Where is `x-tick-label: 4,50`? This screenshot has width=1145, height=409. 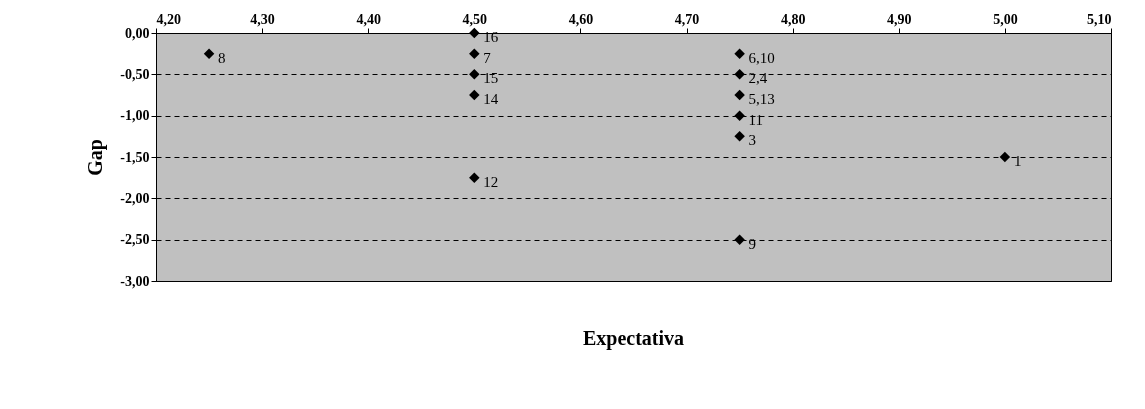 x-tick-label: 4,50 is located at coordinates (475, 19).